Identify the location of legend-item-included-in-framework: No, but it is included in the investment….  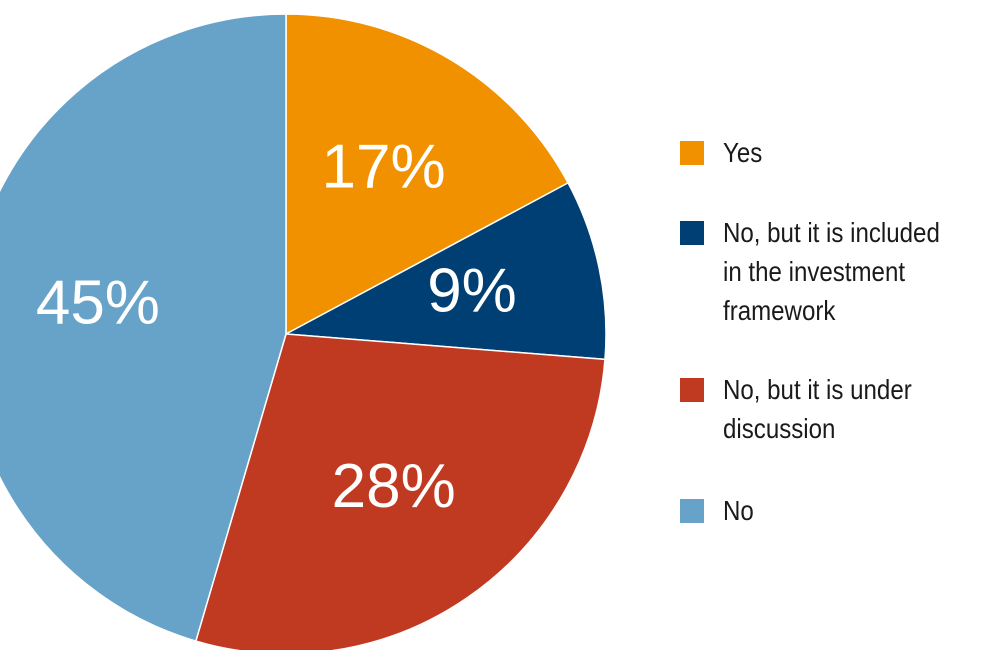
(843, 273).